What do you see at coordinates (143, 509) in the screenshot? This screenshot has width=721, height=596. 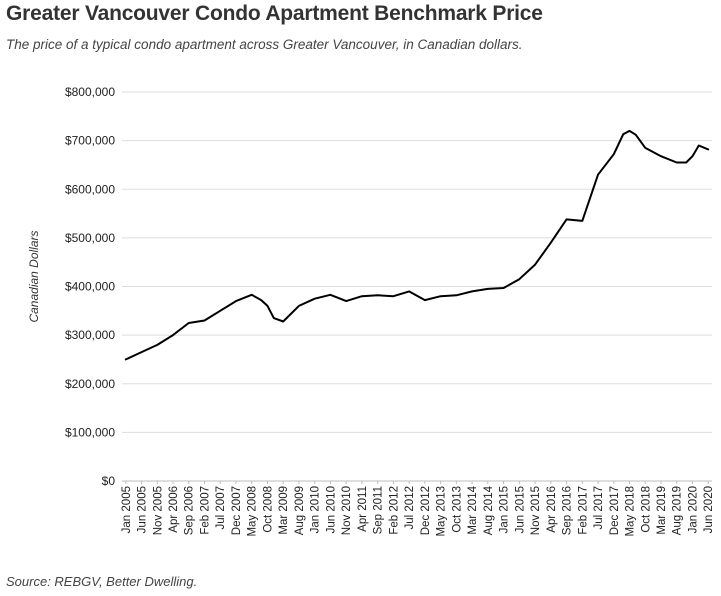 I see `x-tick-label: Jun 2005` at bounding box center [143, 509].